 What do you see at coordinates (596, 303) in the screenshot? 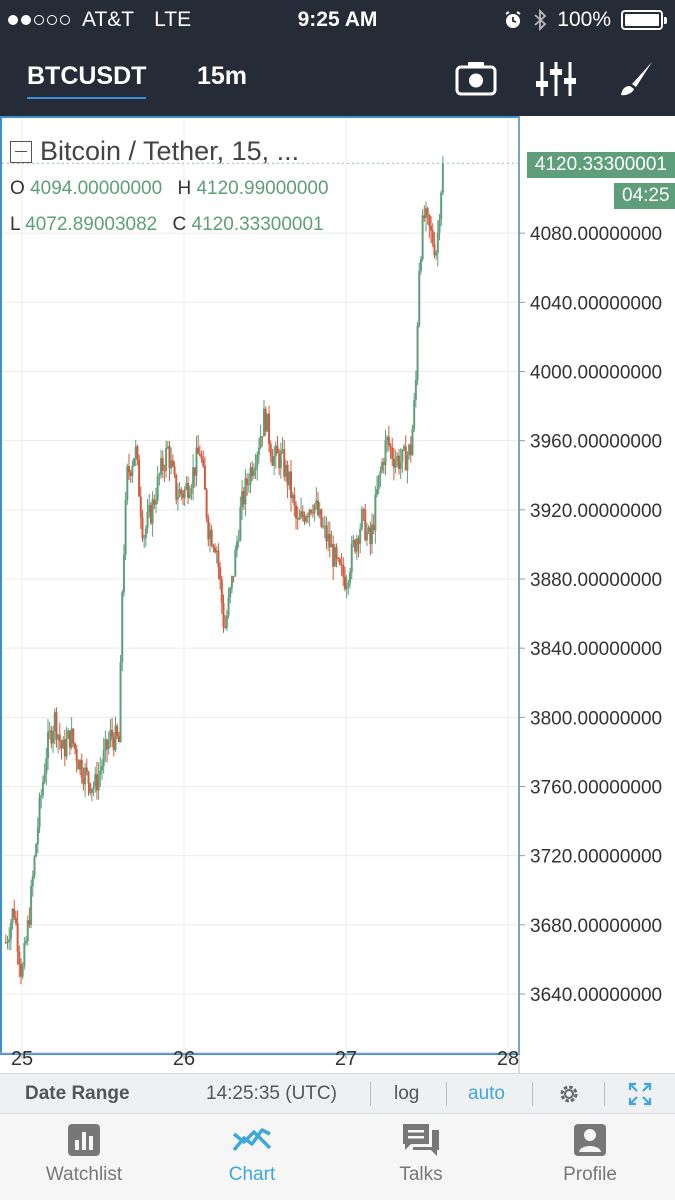
I see `price-tick-label: 4040.00000000` at bounding box center [596, 303].